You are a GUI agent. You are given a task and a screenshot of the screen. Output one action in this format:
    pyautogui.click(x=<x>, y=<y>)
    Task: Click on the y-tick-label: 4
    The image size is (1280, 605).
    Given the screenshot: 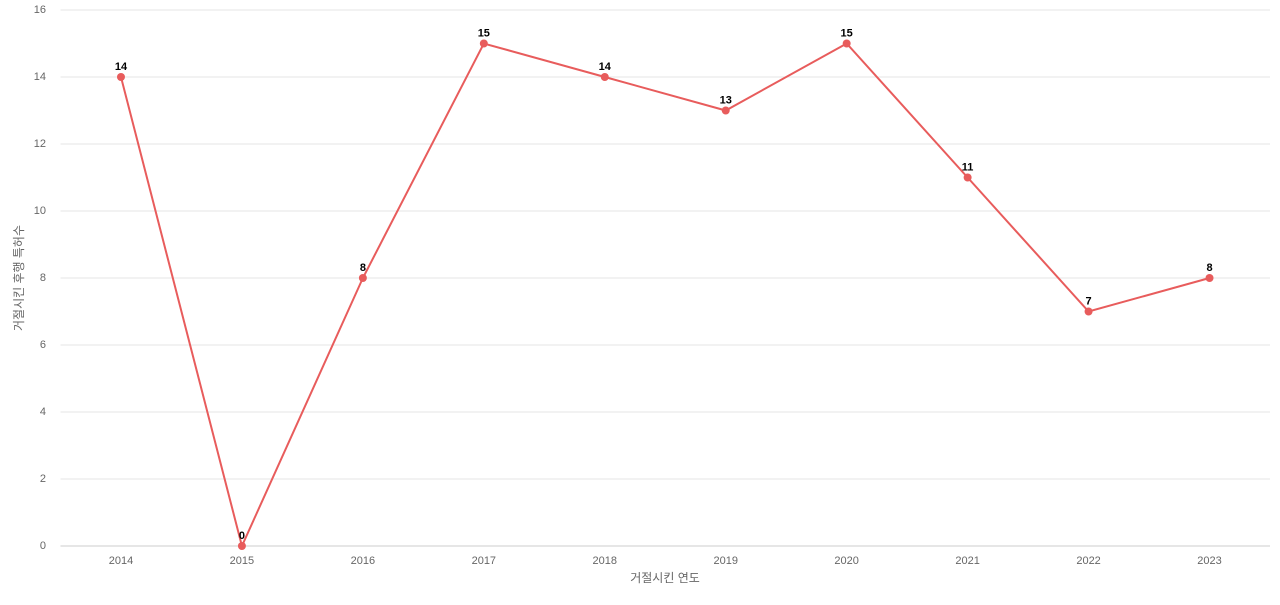 What is the action you would take?
    pyautogui.click(x=43, y=412)
    